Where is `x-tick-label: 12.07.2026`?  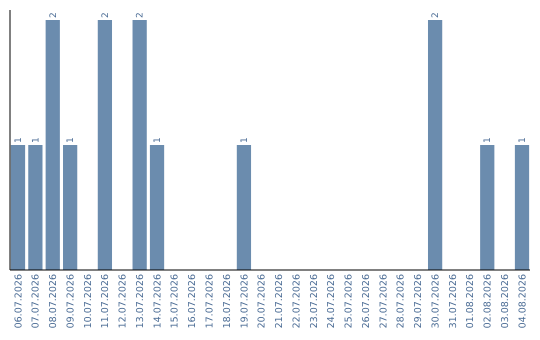
x-tick-label: 12.07.2026 is located at coordinates (123, 301).